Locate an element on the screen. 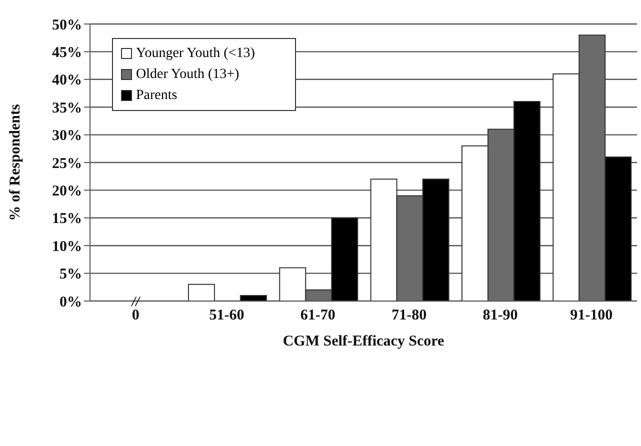 The width and height of the screenshot is (641, 446). y-tick-label: 35% is located at coordinates (67, 108).